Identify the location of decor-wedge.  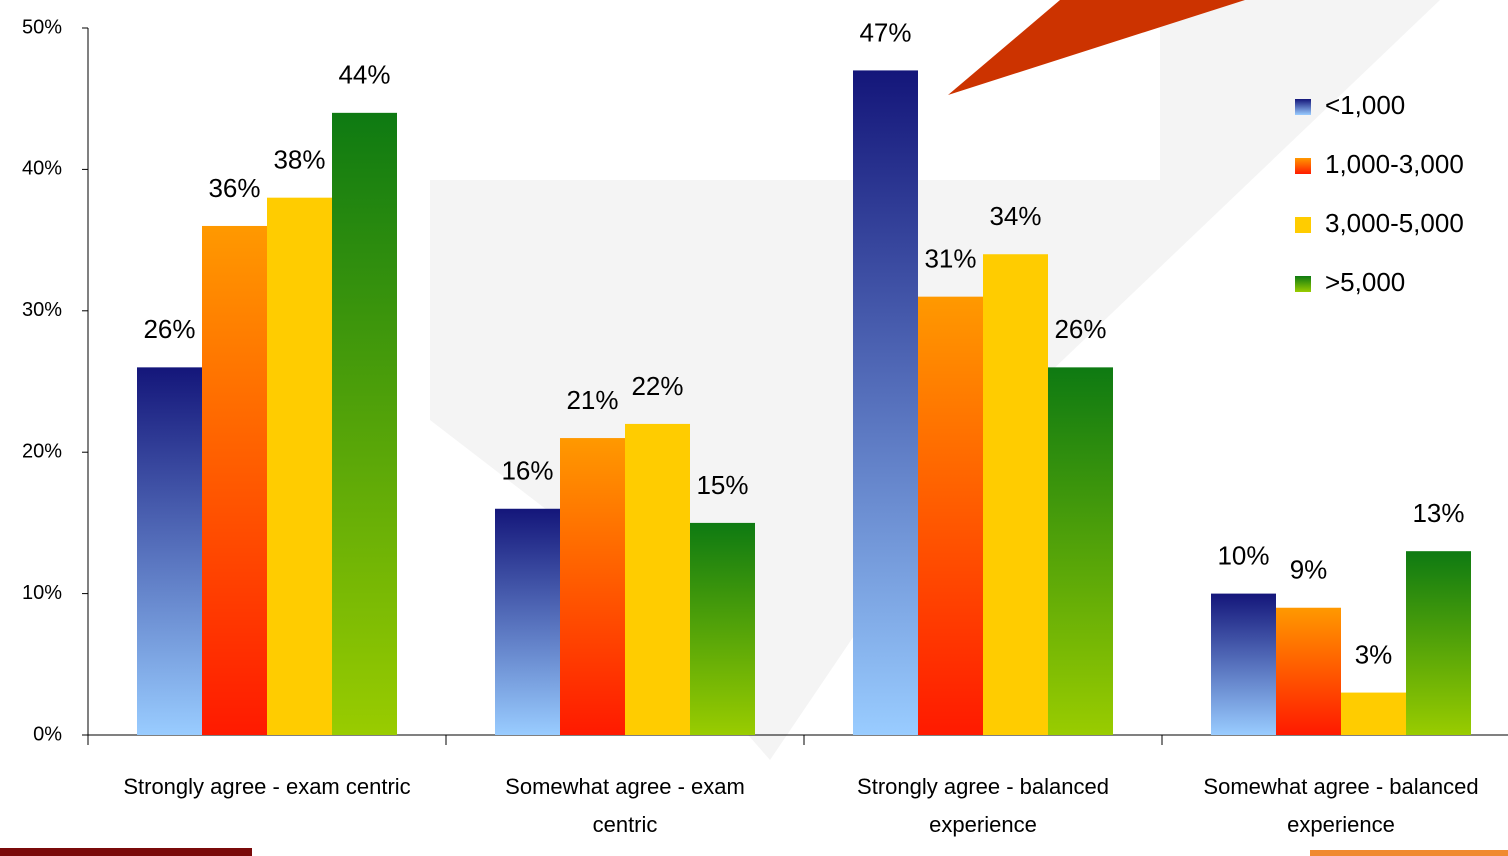
(1096, 47).